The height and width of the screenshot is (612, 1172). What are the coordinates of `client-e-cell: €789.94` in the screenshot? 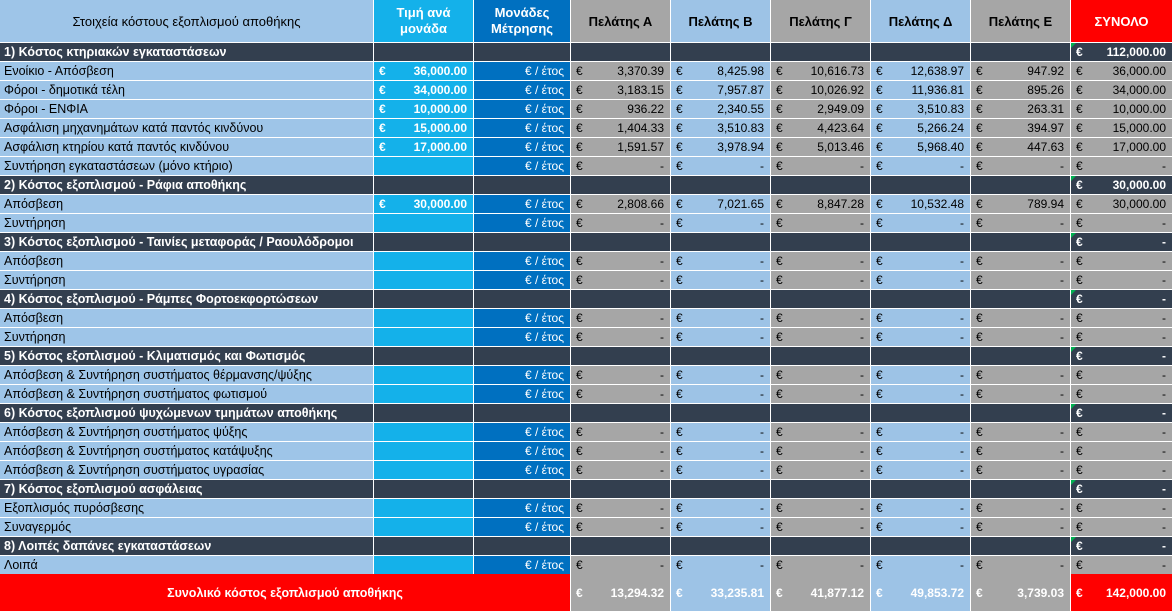 It's located at (1021, 204).